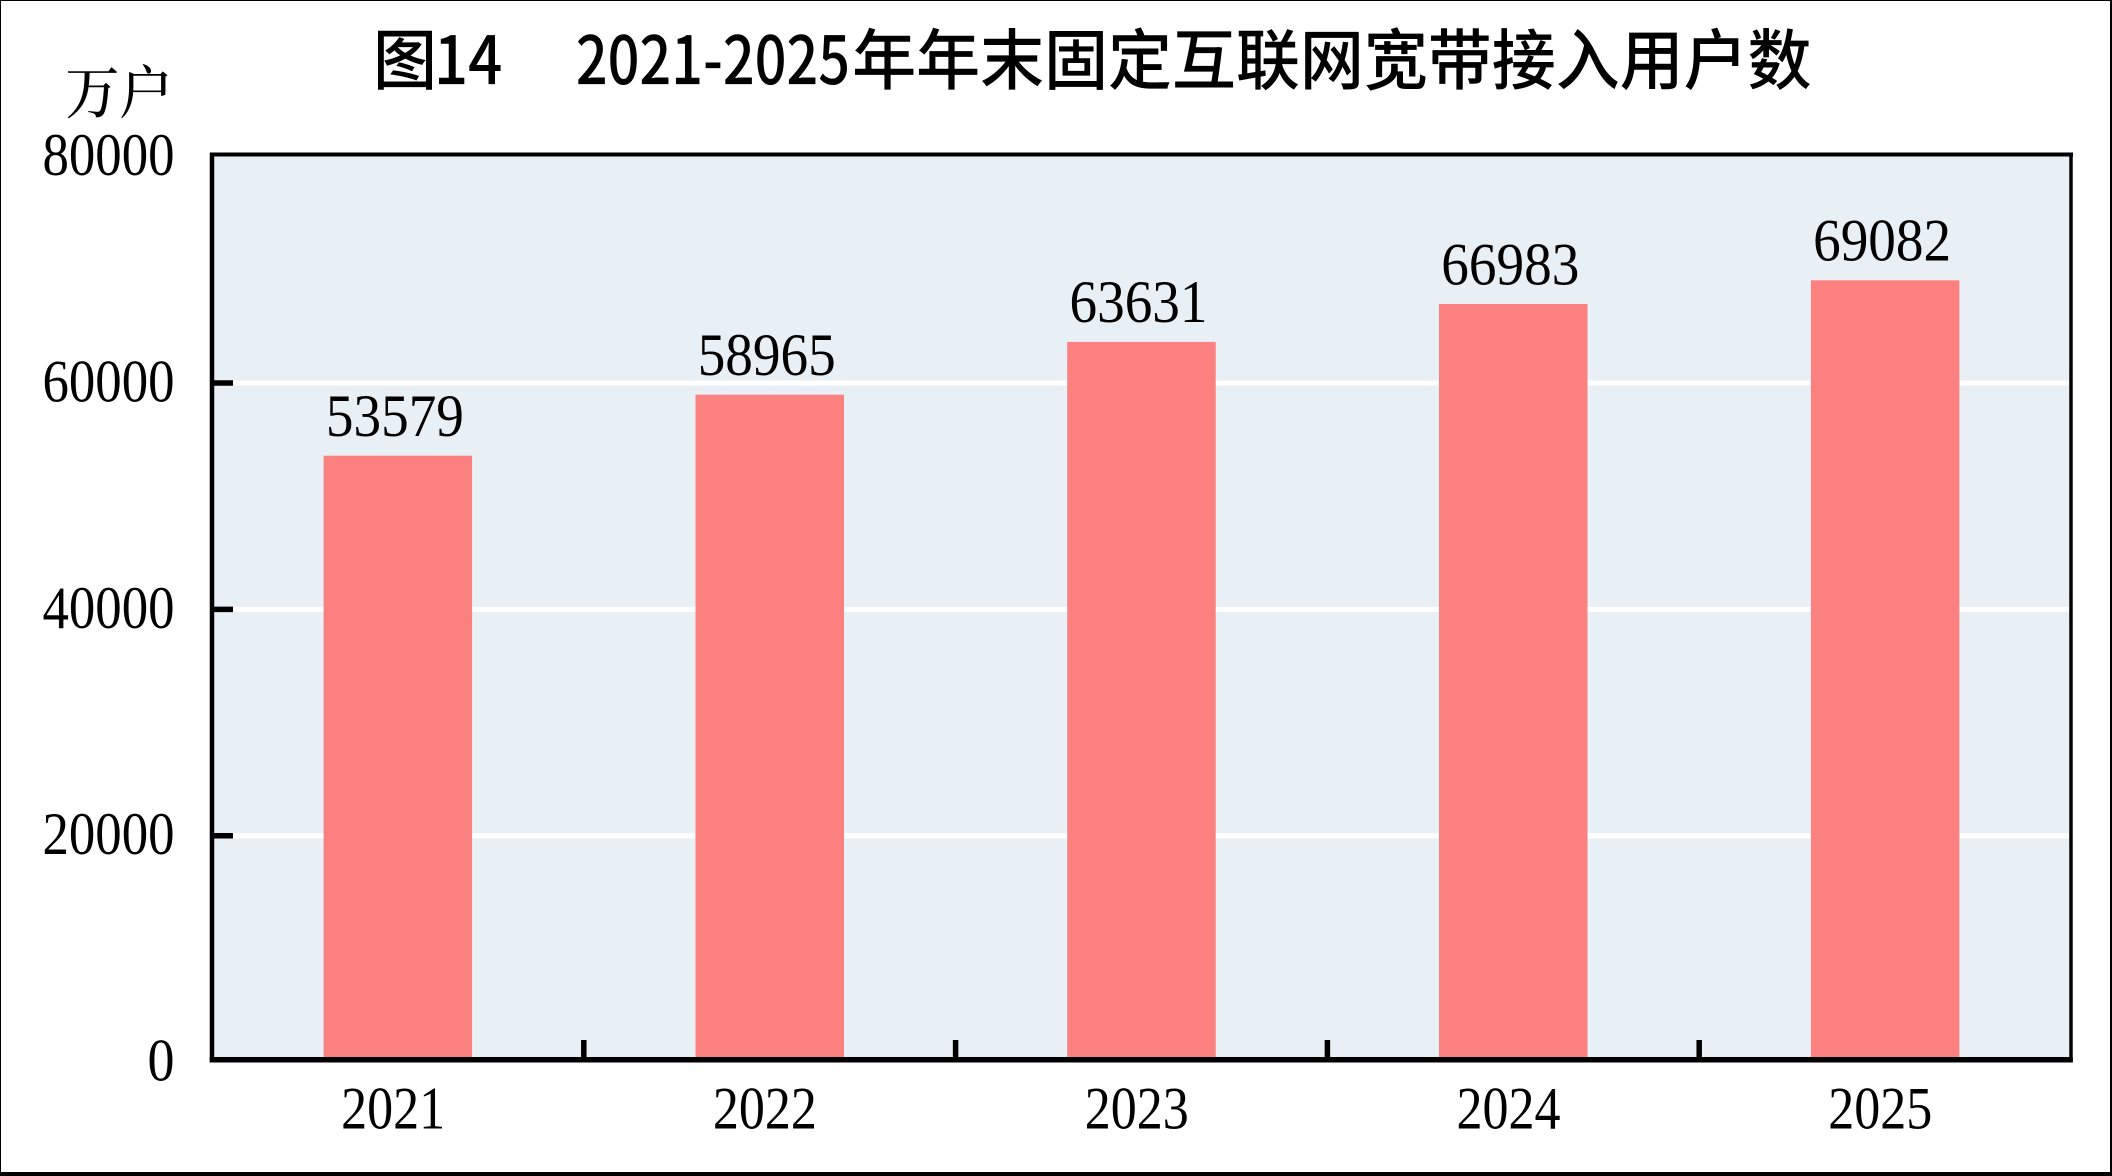 Image resolution: width=2112 pixels, height=1176 pixels. Describe the element at coordinates (1880, 1109) in the screenshot. I see `svg-text: 2025` at that location.